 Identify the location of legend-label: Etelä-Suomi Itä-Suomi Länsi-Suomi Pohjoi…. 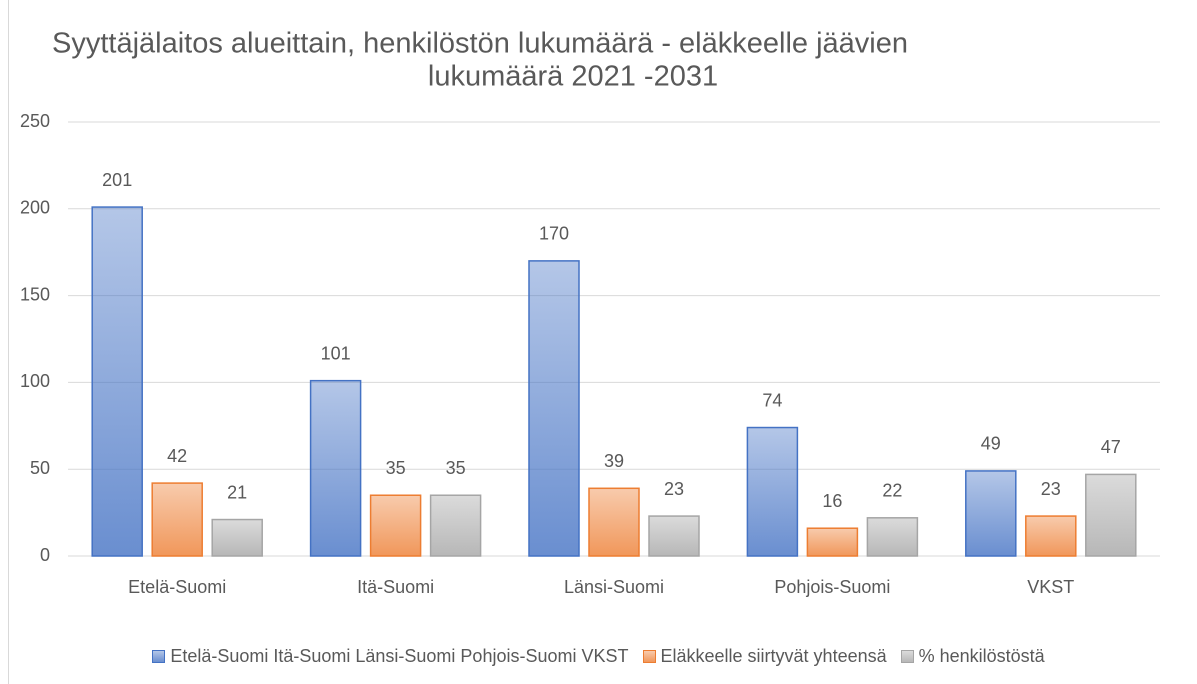
(399, 656).